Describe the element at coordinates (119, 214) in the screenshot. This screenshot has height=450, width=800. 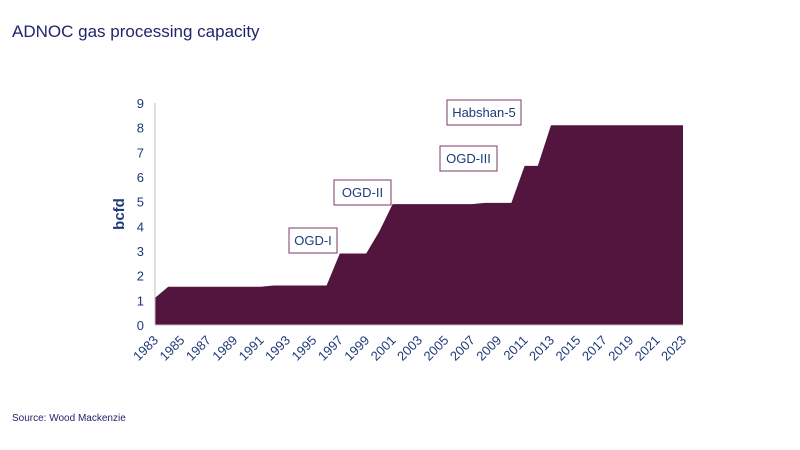
I see `y-axis-label: bcfd` at that location.